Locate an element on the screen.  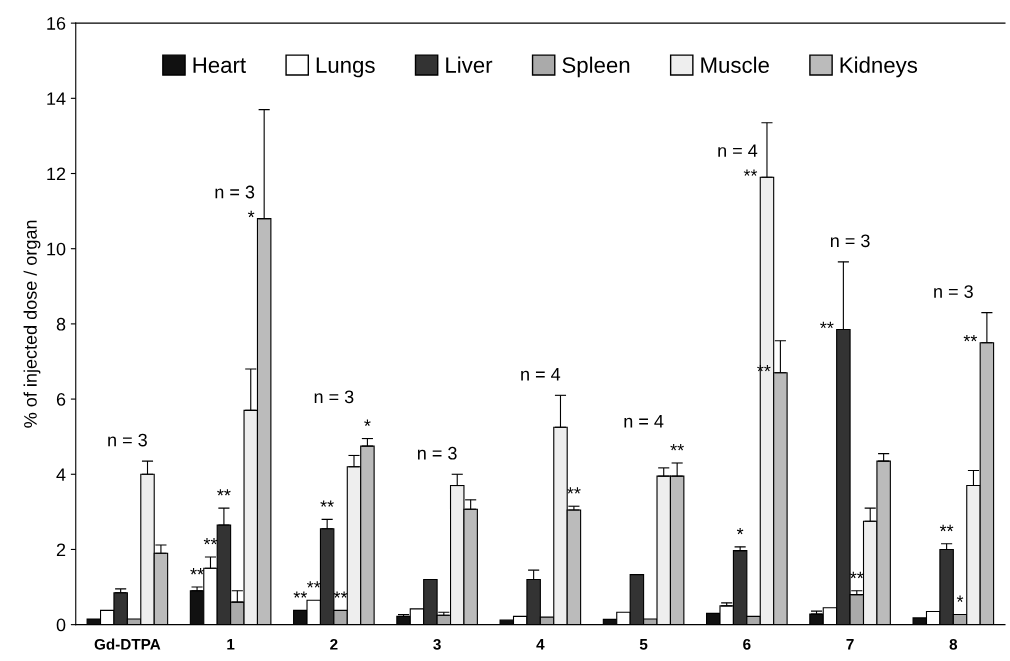
y-axis-title: % of injected dose / organ is located at coordinates (32, 324).